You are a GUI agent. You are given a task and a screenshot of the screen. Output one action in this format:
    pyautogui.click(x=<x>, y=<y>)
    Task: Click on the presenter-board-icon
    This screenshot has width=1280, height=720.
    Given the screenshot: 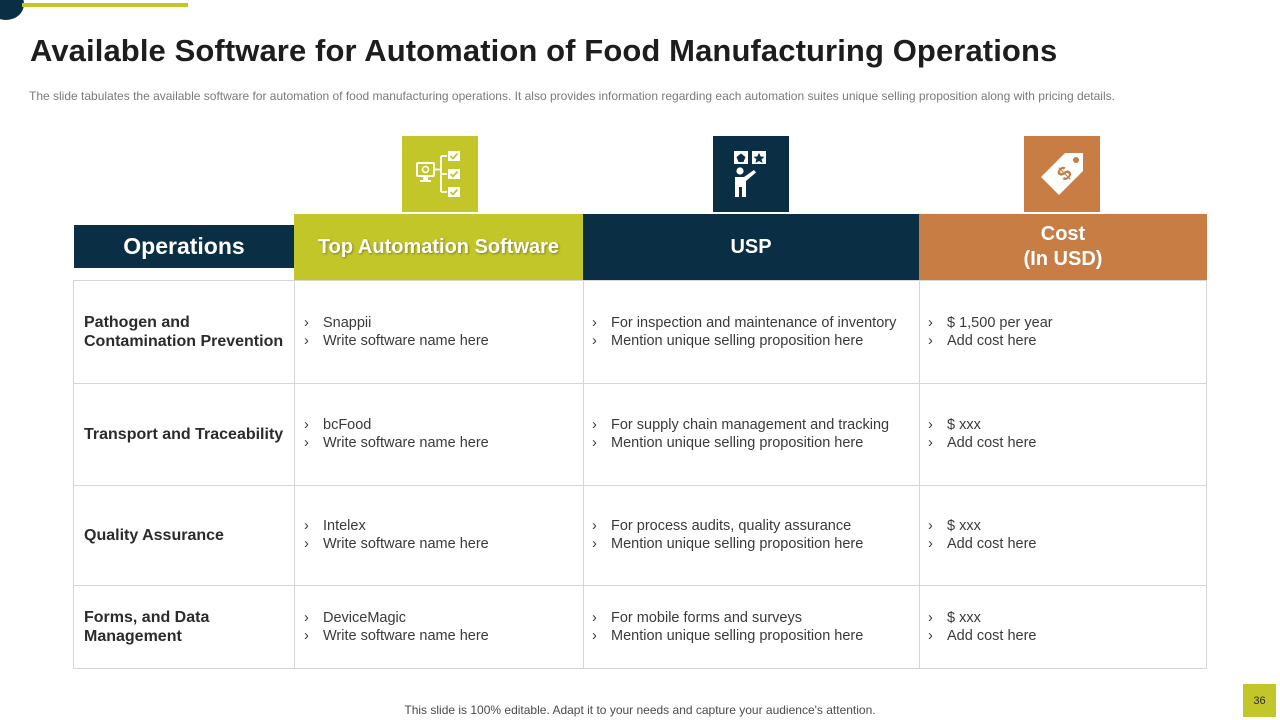 What is the action you would take?
    pyautogui.click(x=750, y=174)
    